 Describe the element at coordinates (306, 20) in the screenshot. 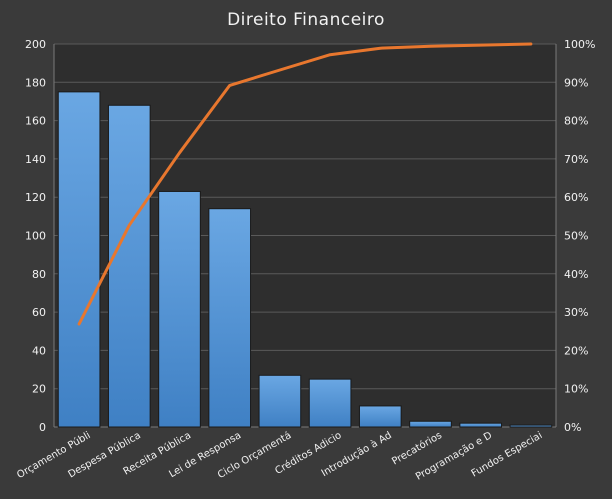

I see `chart-title: Direito Financeiro` at that location.